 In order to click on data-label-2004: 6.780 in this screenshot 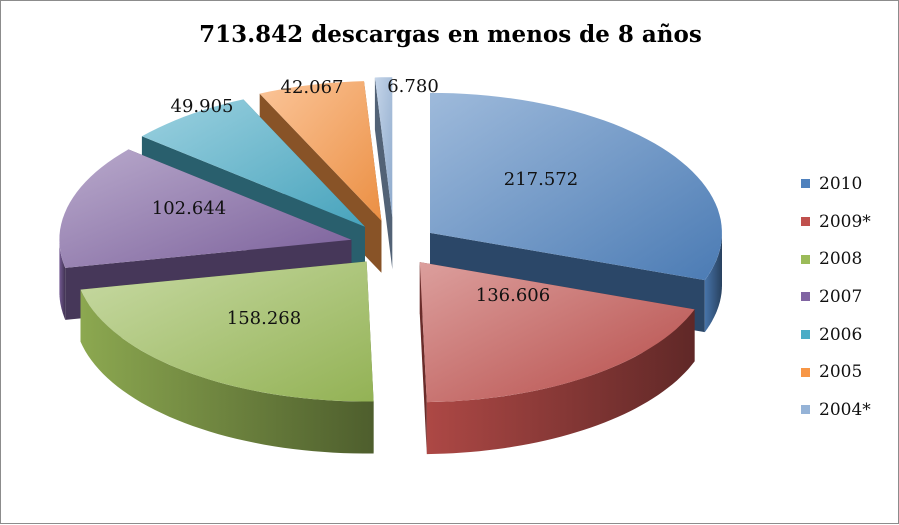, I will do `click(413, 86)`.